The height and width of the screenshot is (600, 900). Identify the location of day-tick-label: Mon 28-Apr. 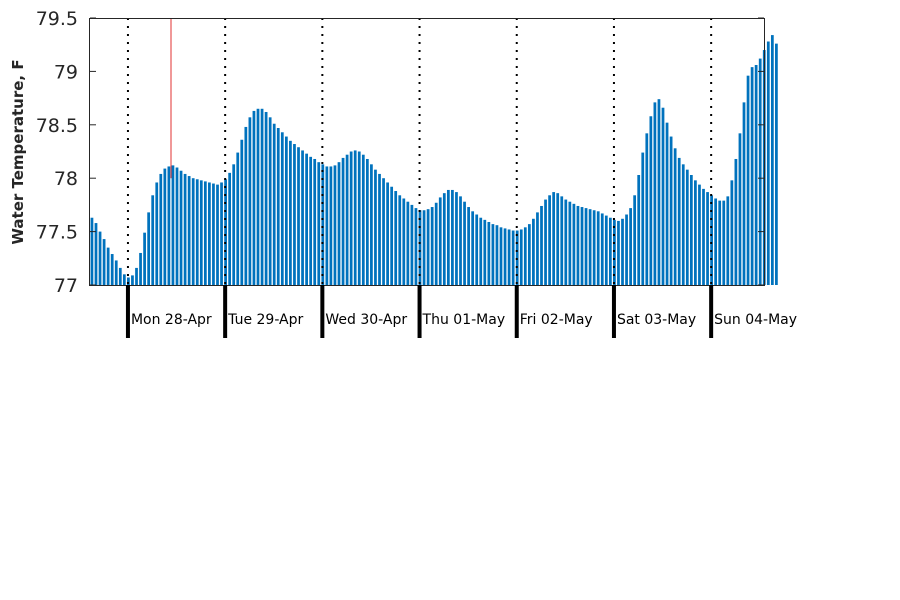
(171, 320).